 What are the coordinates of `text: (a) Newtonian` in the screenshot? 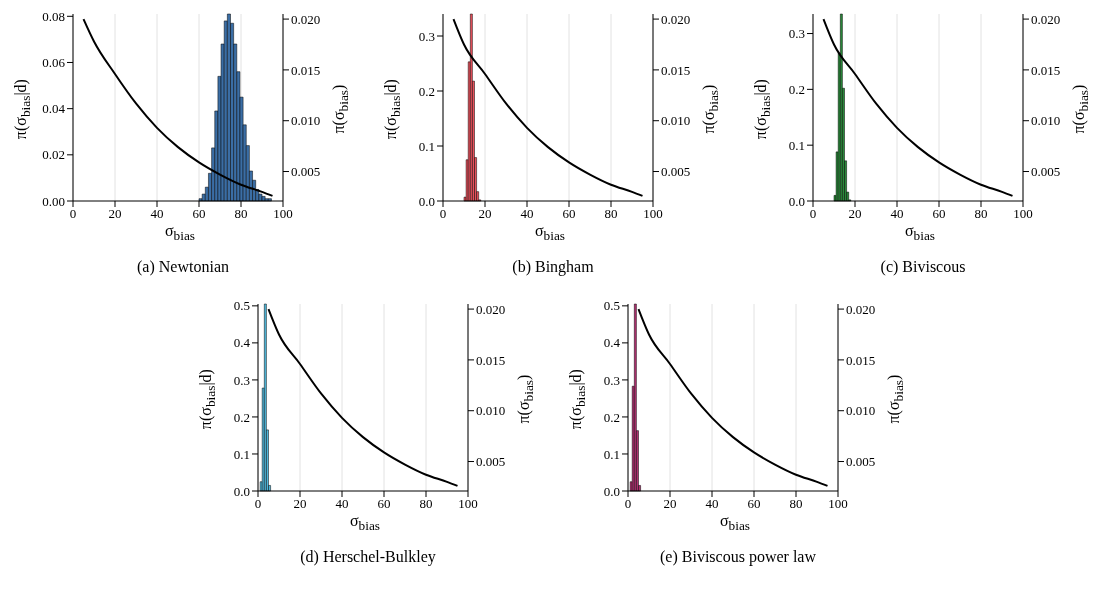 It's located at (183, 267).